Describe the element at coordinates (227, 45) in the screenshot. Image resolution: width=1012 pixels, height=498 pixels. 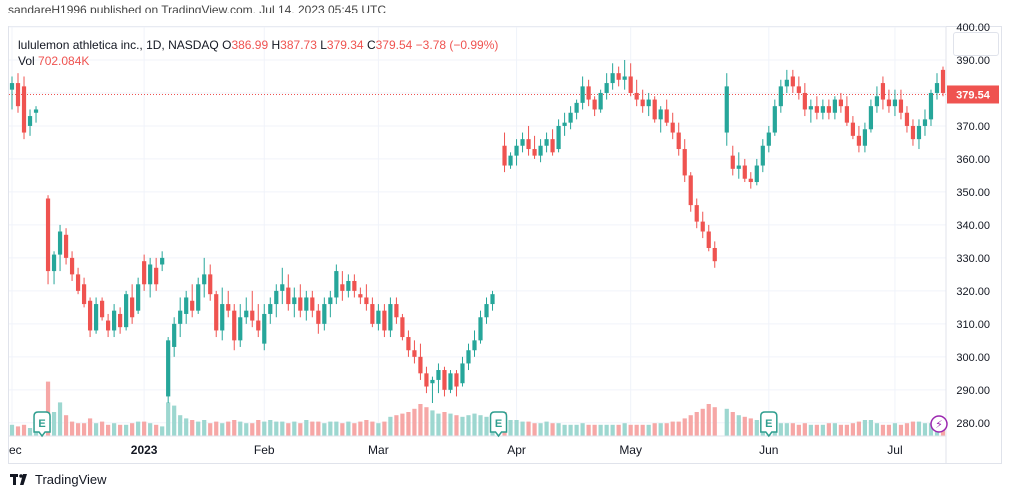
I see `open-label: O` at that location.